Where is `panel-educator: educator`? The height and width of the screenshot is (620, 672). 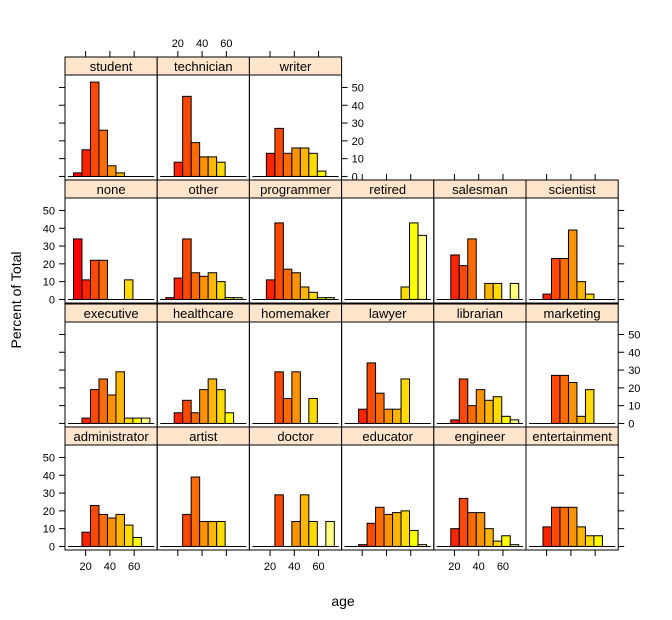 panel-educator: educator is located at coordinates (388, 488).